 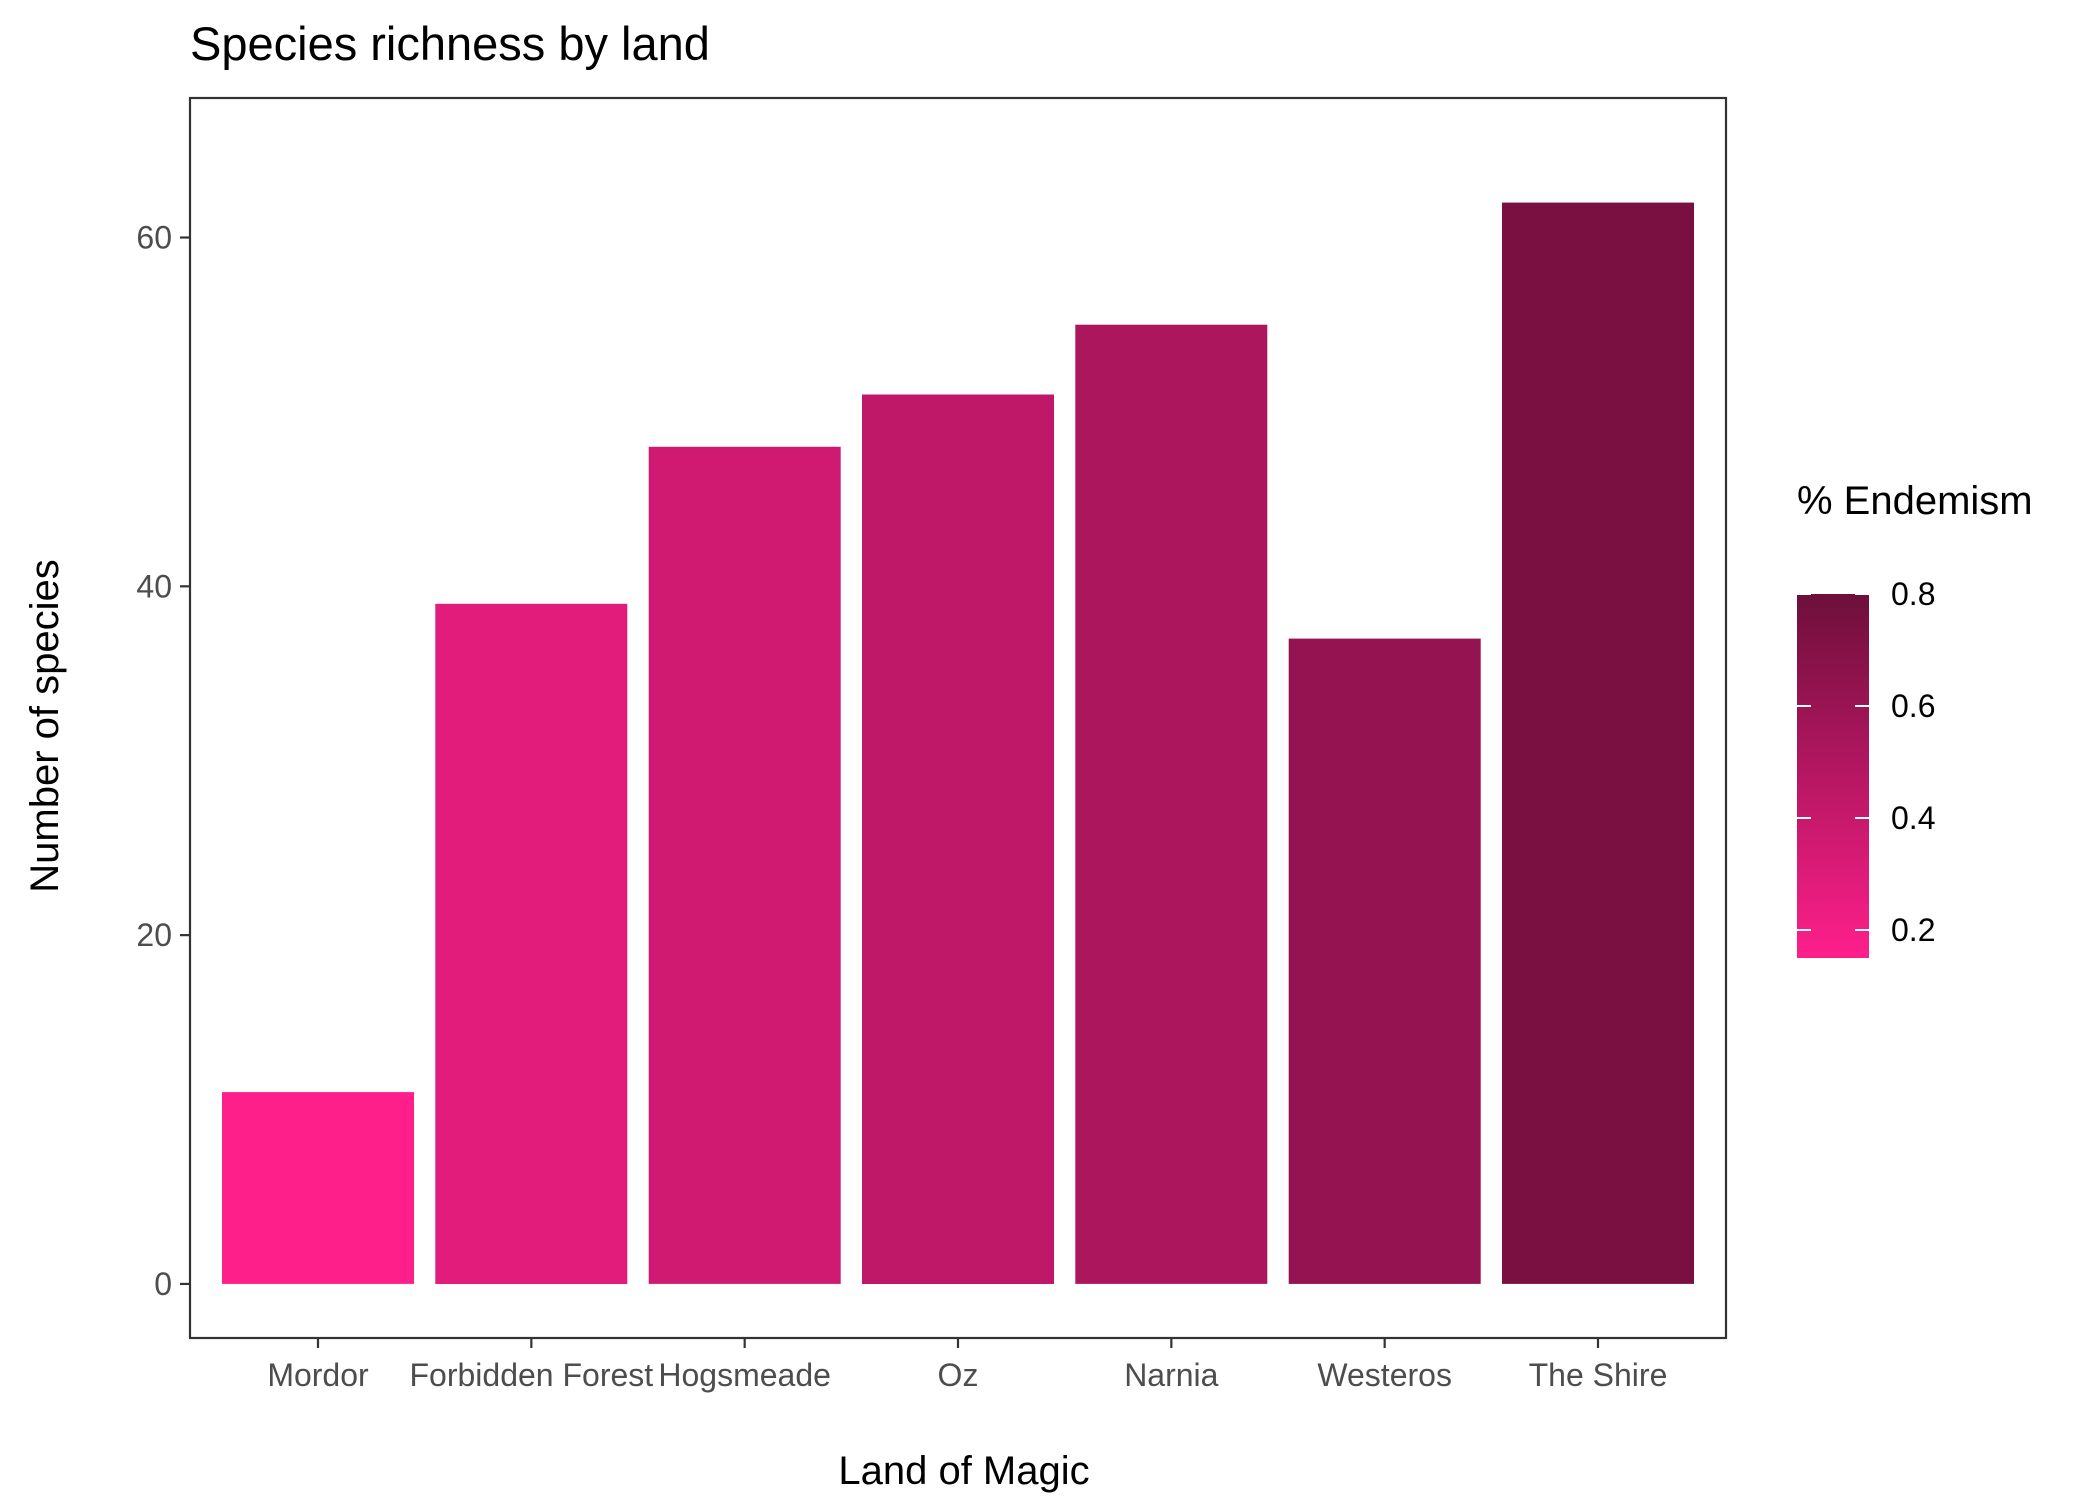 What do you see at coordinates (163, 1284) in the screenshot?
I see `y-tick-label-0: 0` at bounding box center [163, 1284].